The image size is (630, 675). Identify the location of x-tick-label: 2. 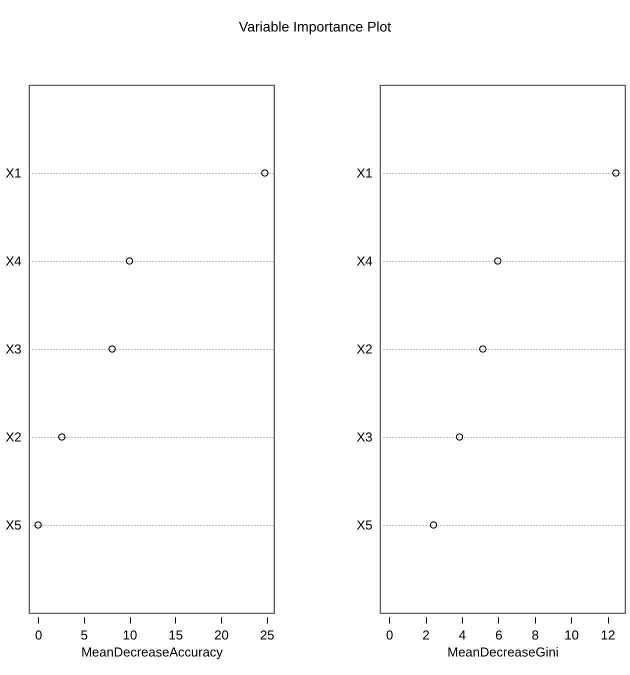
(426, 635).